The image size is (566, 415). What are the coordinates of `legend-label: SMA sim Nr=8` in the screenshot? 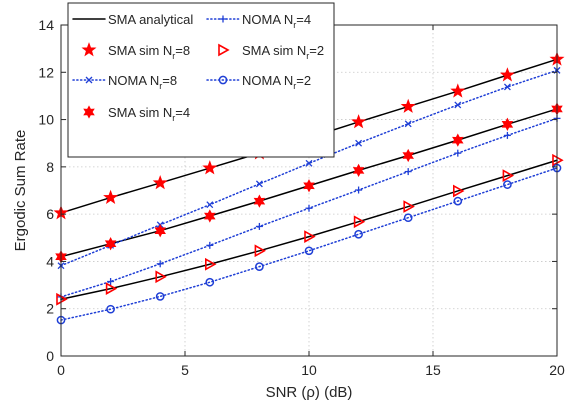 It's located at (149, 52).